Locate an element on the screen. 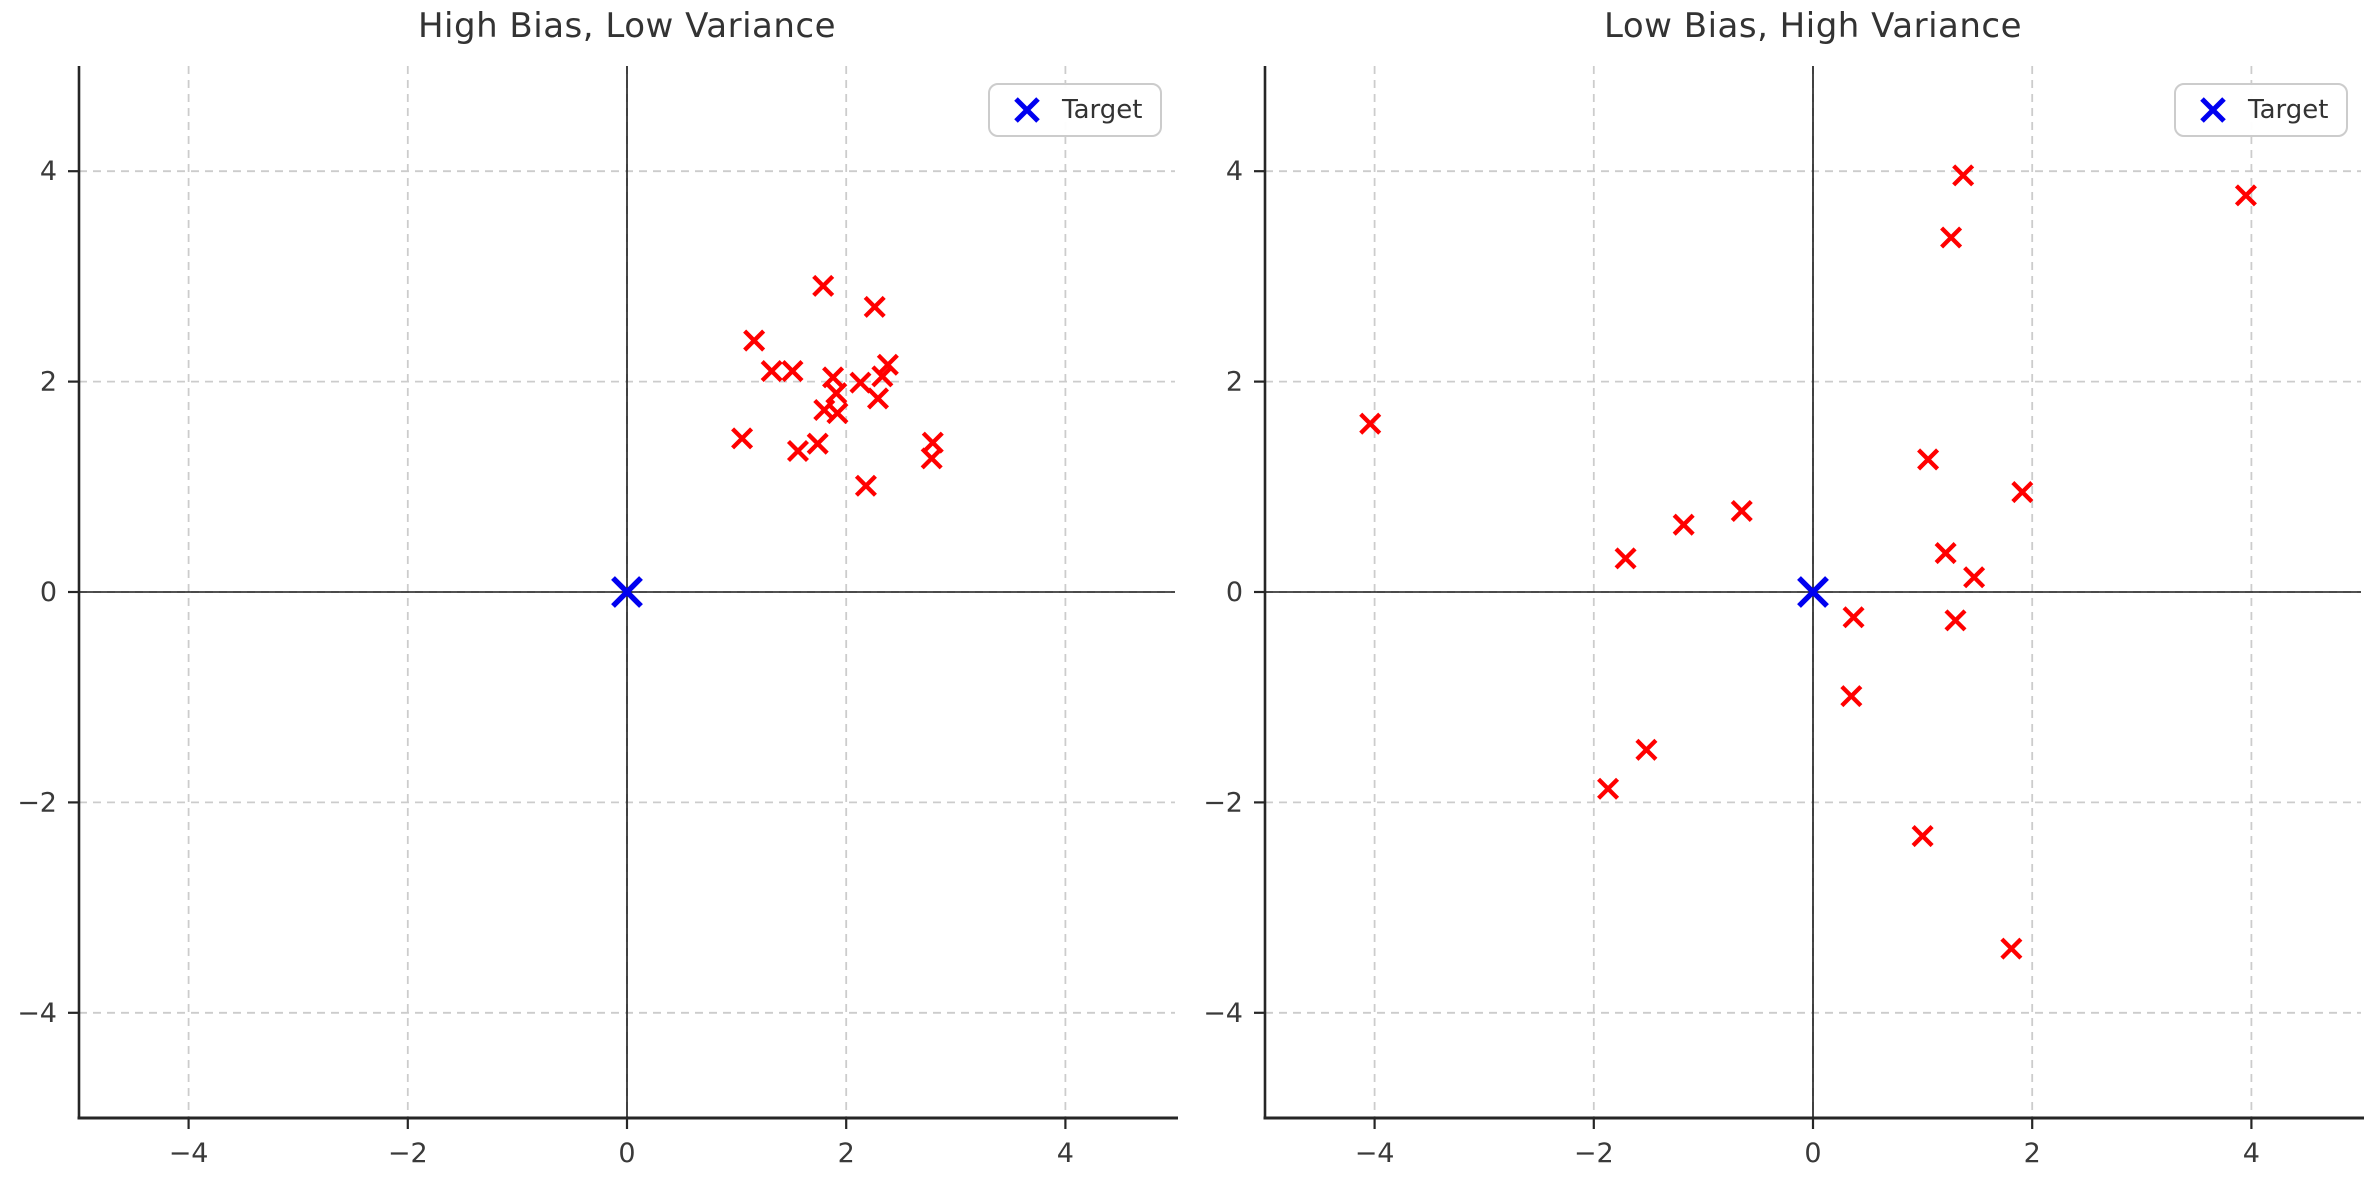  plot-title-low-bias: Low Bias, High Variance is located at coordinates (1813, 26).